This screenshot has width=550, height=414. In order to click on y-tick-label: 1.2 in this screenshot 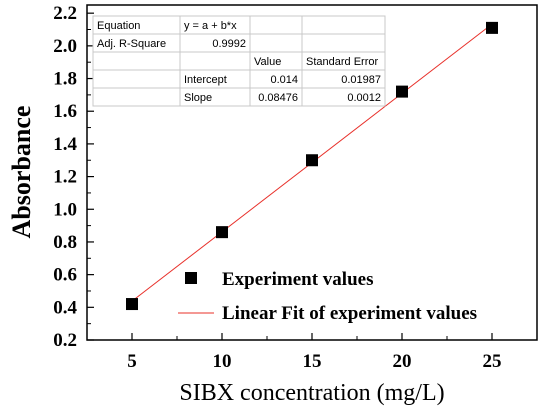, I will do `click(65, 177)`.